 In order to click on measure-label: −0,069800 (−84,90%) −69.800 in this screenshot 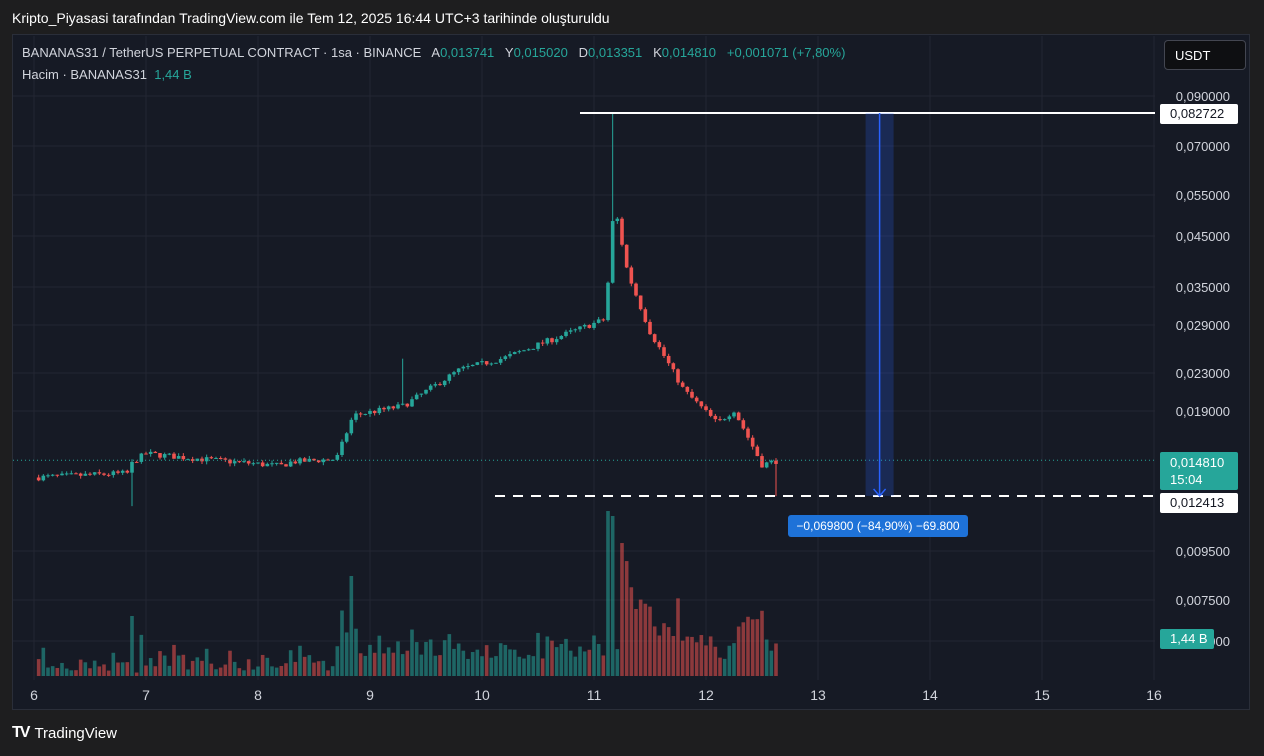, I will do `click(878, 526)`.